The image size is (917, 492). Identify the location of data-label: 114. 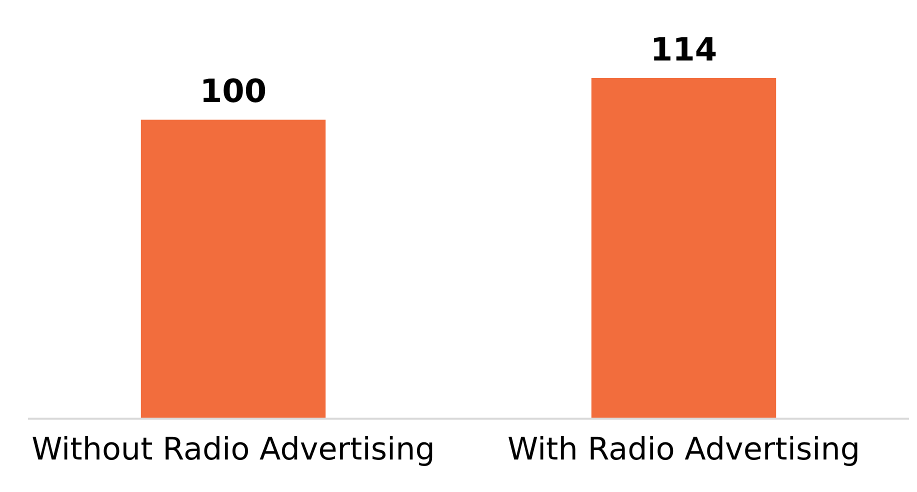
(684, 49).